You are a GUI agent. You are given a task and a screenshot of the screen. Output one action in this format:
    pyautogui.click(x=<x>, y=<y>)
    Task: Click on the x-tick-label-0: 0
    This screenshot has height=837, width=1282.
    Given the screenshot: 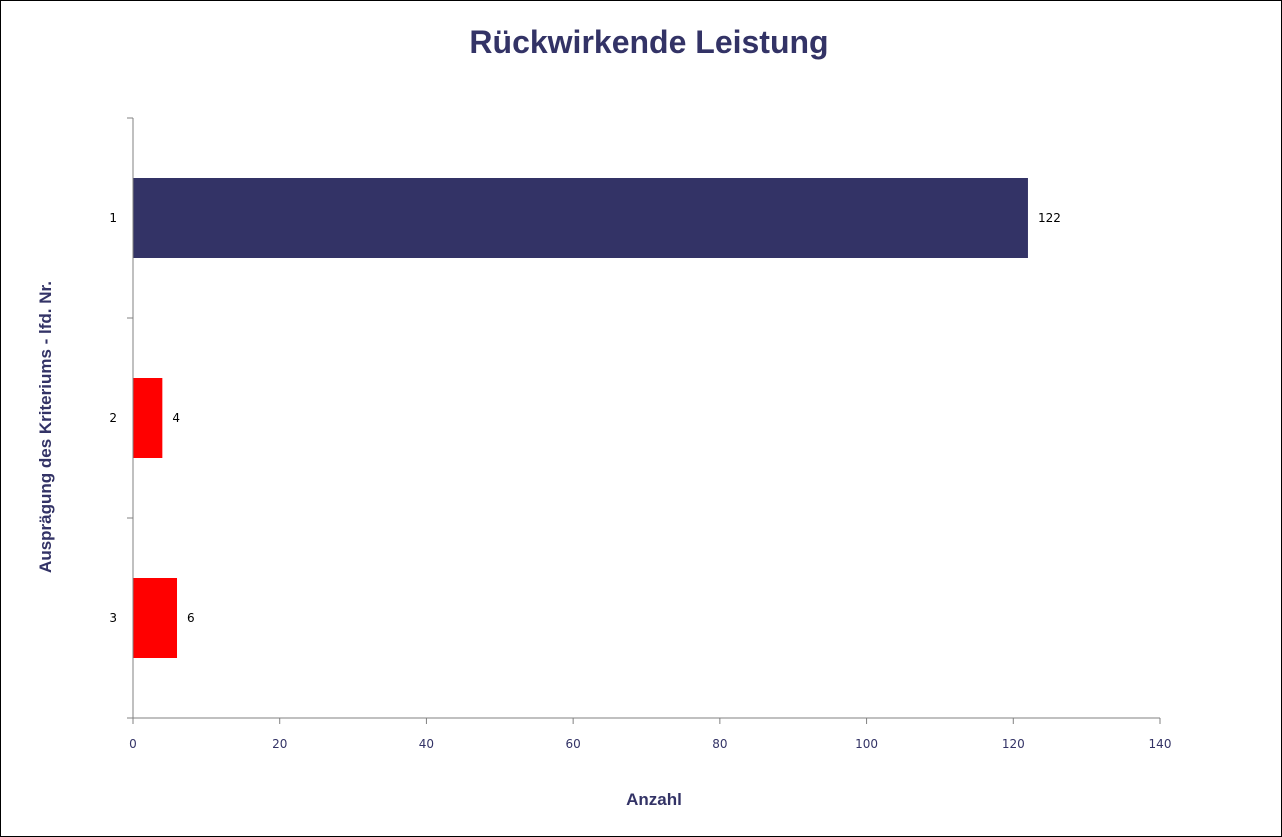 What is the action you would take?
    pyautogui.click(x=133, y=744)
    